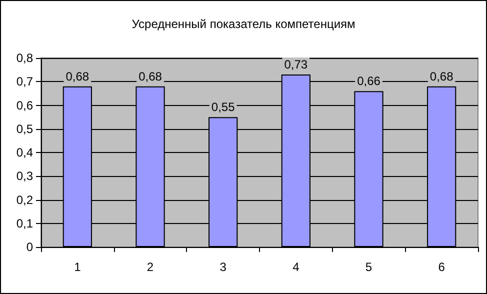 Image resolution: width=487 pixels, height=294 pixels. What do you see at coordinates (25, 129) in the screenshot?
I see `y-tick-label: 0,5` at bounding box center [25, 129].